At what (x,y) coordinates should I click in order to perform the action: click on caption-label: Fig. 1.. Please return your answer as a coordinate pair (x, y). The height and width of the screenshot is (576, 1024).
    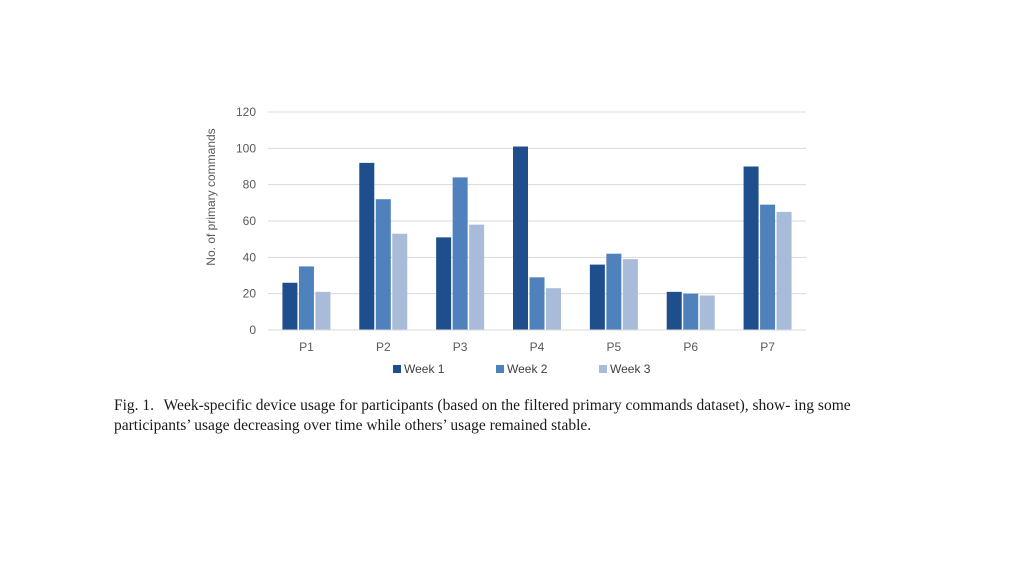
    Looking at the image, I should click on (134, 405).